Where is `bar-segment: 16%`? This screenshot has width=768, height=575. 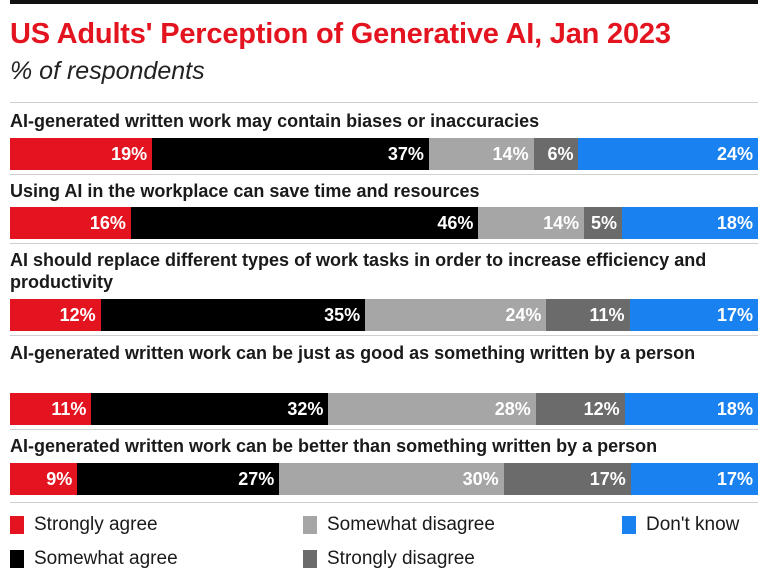
bar-segment: 16% is located at coordinates (70, 223).